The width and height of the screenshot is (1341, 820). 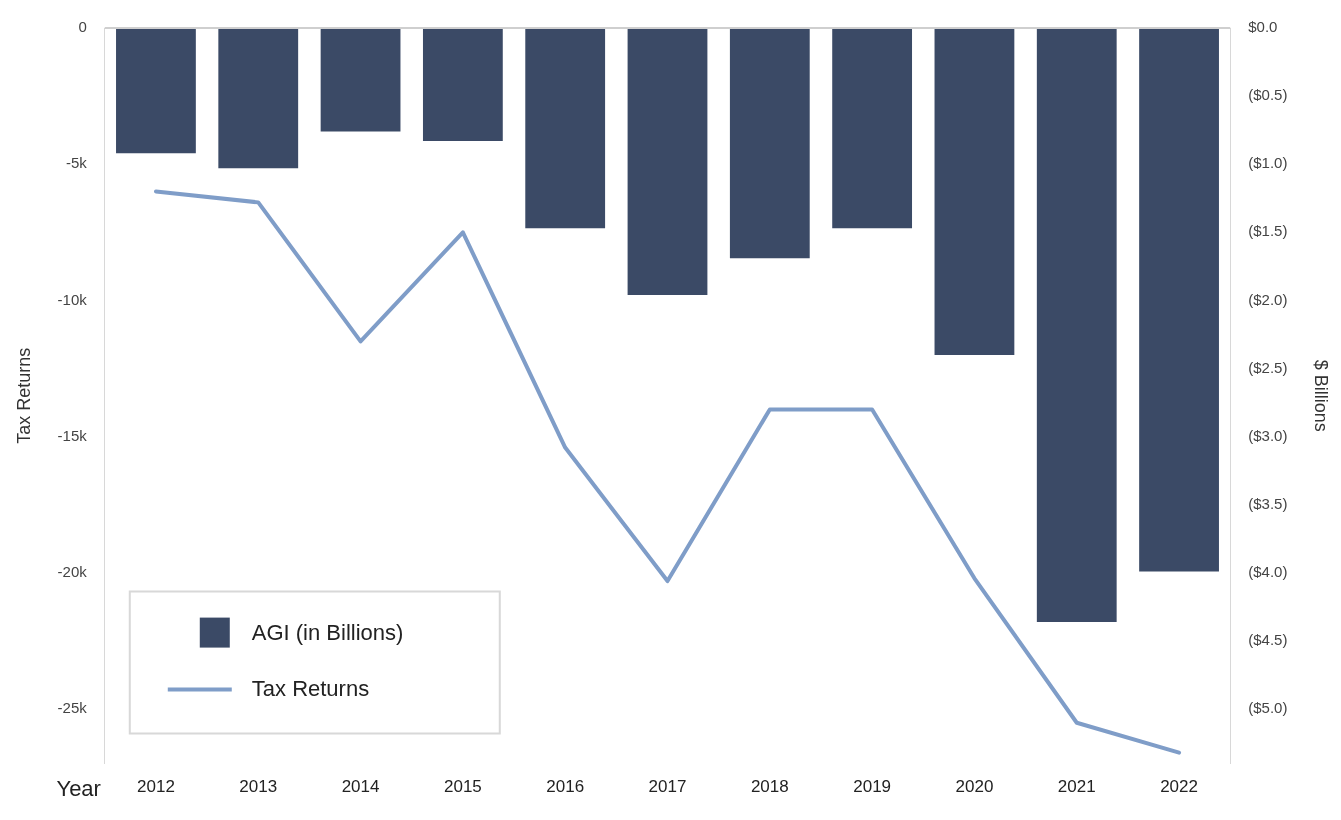 What do you see at coordinates (327, 632) in the screenshot?
I see `legend-label: AGI (in Billions)` at bounding box center [327, 632].